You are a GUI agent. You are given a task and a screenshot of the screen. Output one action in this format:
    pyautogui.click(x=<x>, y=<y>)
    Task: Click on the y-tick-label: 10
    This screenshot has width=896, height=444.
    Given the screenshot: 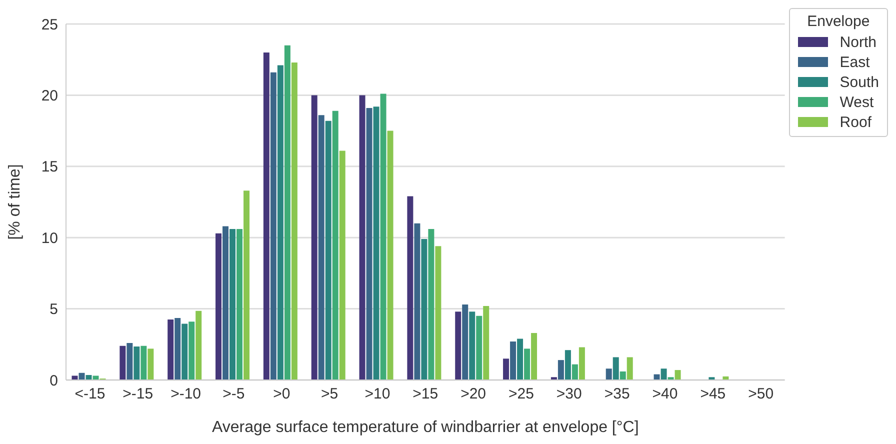 What is the action you would take?
    pyautogui.click(x=49, y=238)
    